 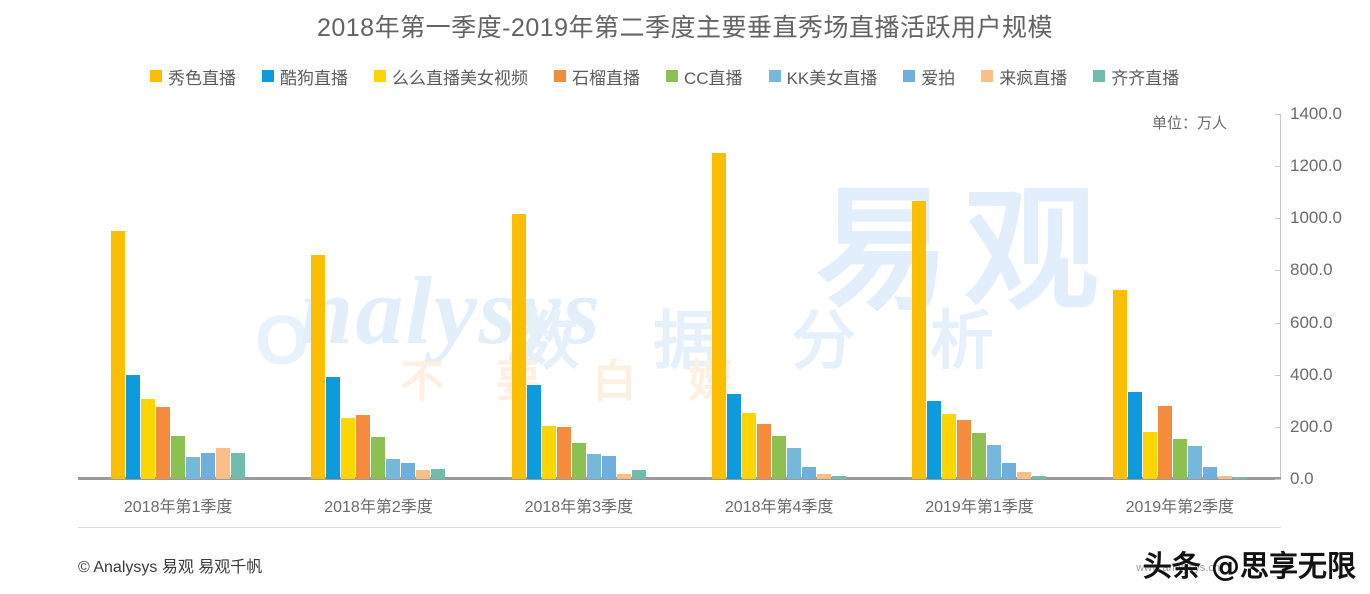 I want to click on legend-item: 齐齐直播, so click(x=1136, y=76).